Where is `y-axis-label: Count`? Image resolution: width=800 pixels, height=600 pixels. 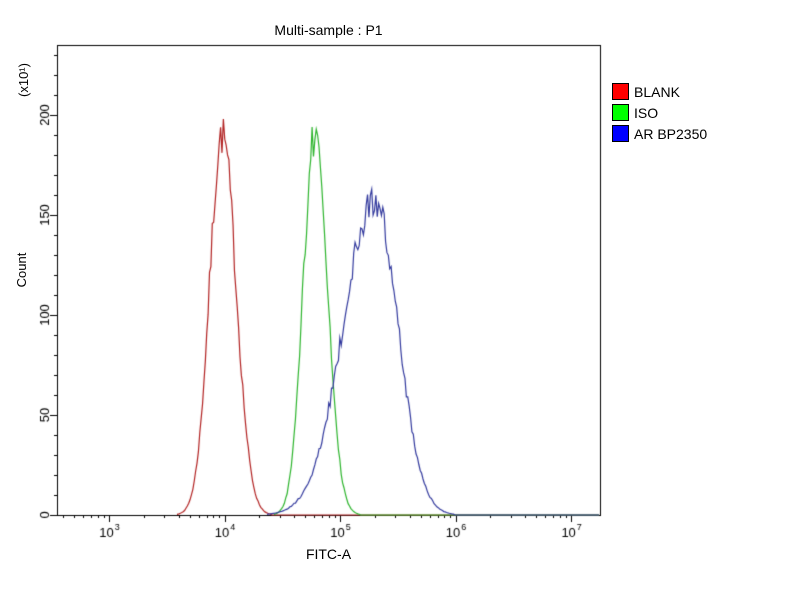 y-axis-label: Count is located at coordinates (21, 270).